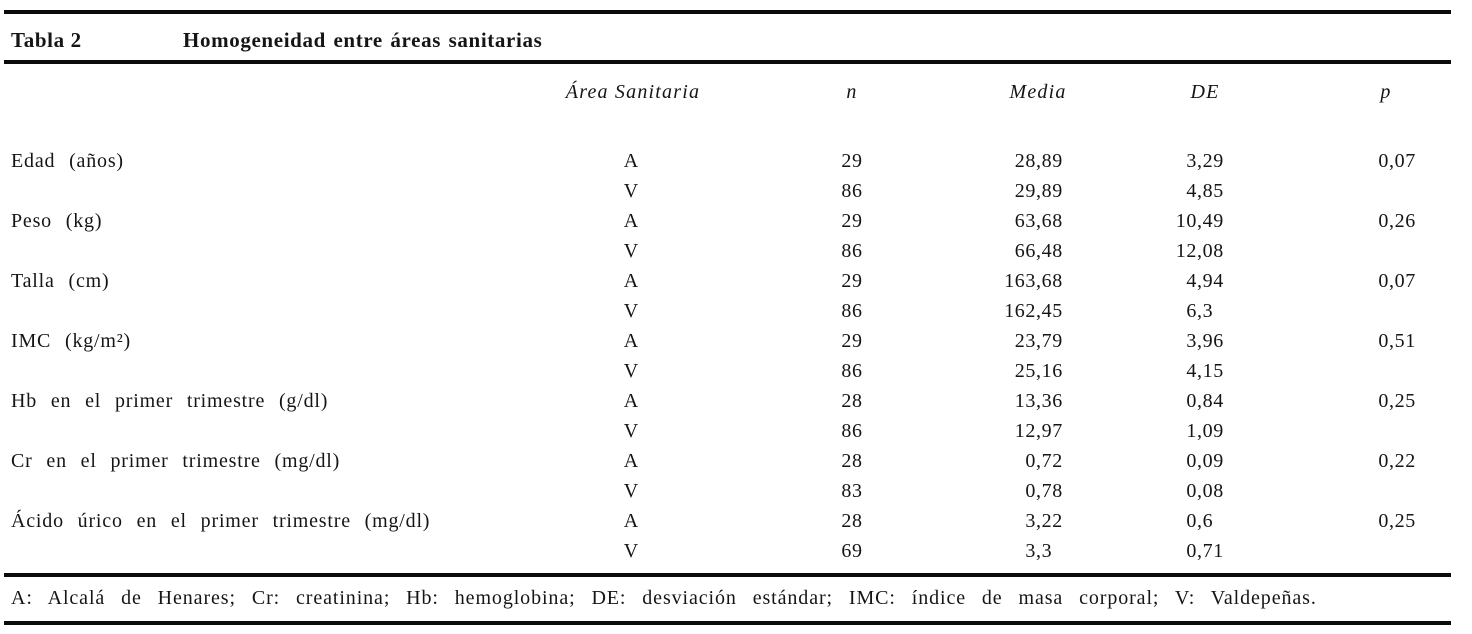 The width and height of the screenshot is (1472, 634). I want to click on variable-label: Peso (kg), so click(57, 221).